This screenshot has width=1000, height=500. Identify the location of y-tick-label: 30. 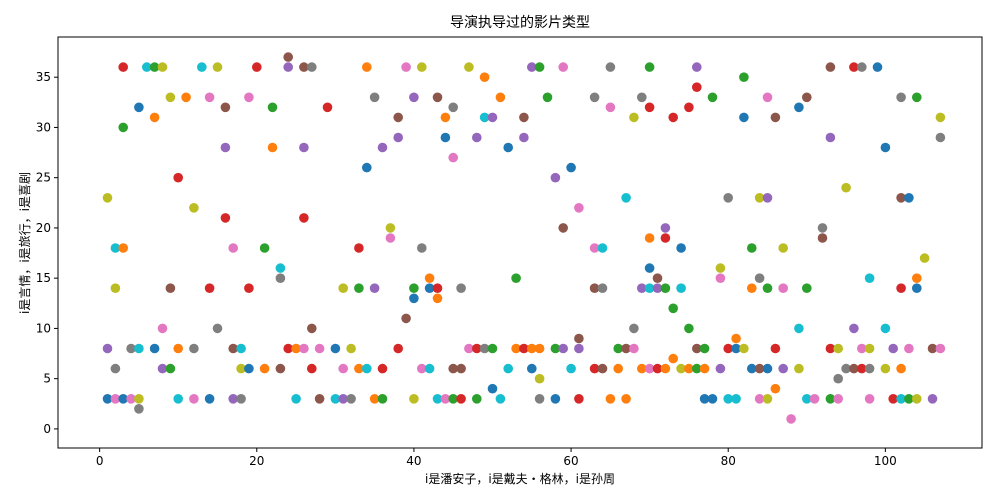
(43, 127).